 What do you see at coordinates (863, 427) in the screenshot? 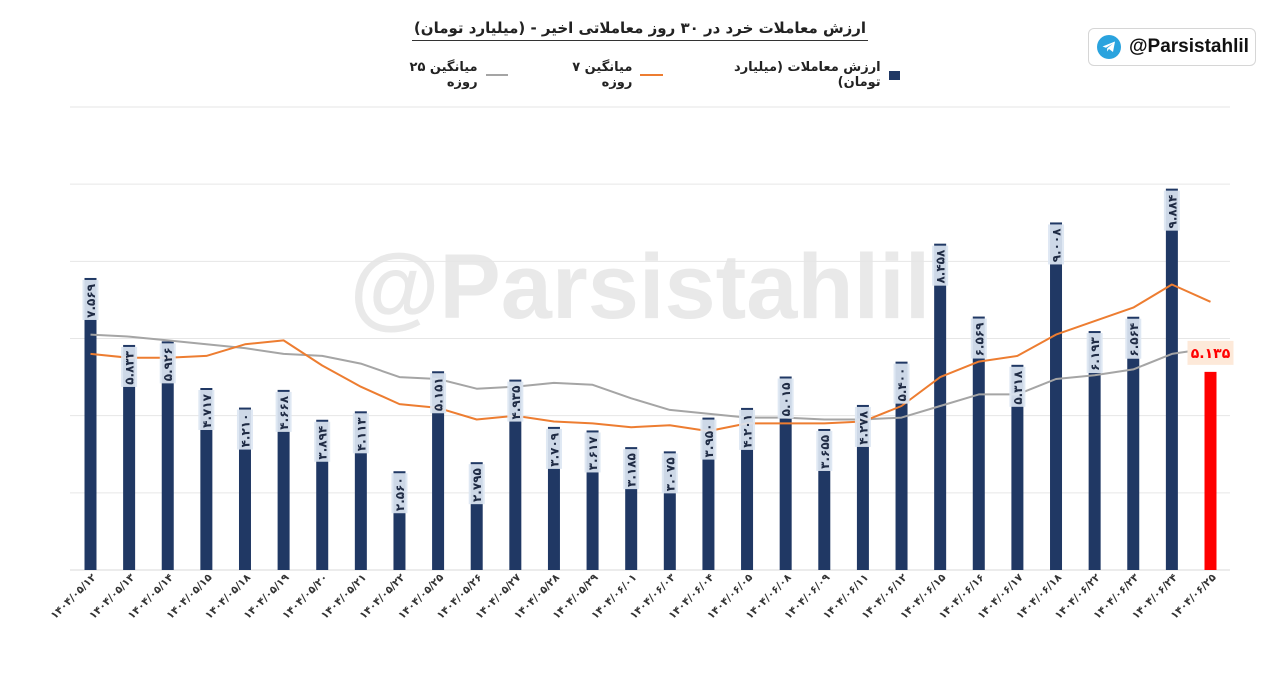
I see `bar-value-label: ۴.۲۷۸` at bounding box center [863, 427].